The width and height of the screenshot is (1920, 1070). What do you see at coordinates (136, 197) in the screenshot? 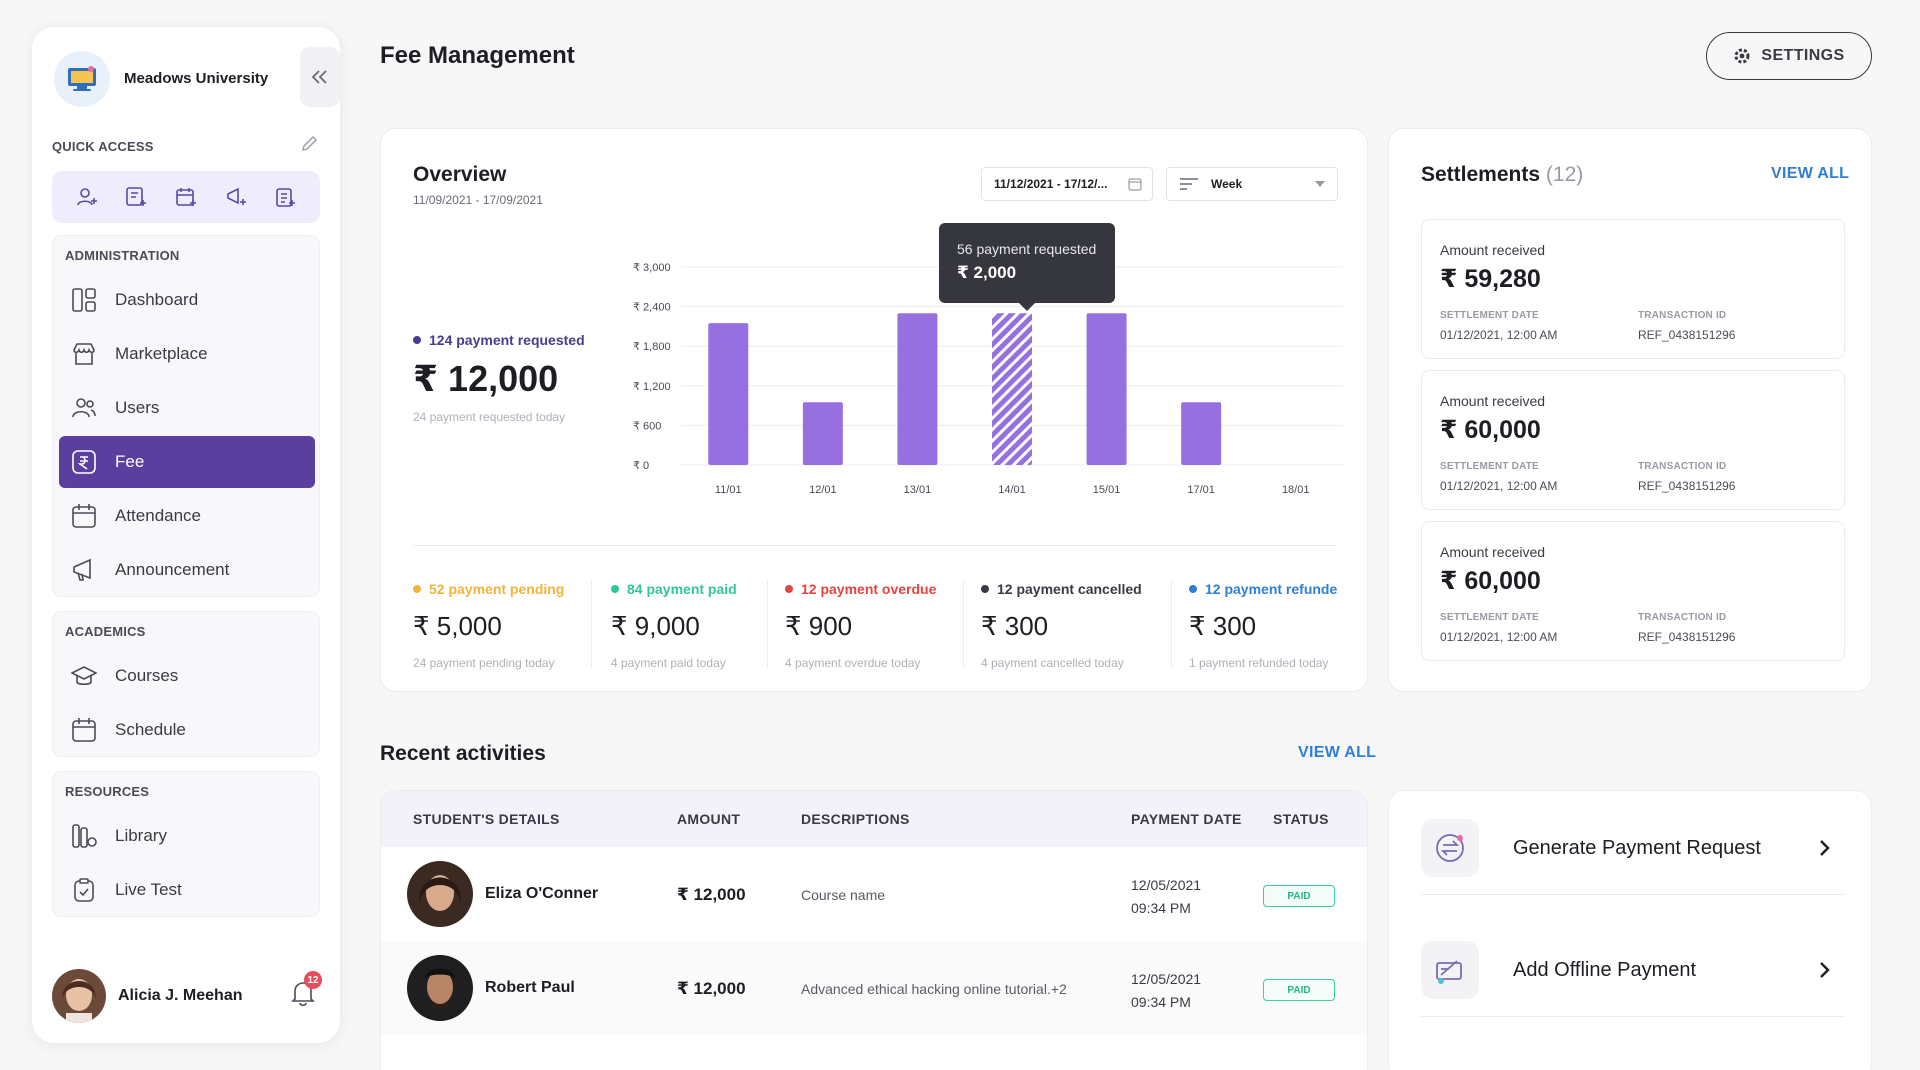
I see `add-fee-icon` at bounding box center [136, 197].